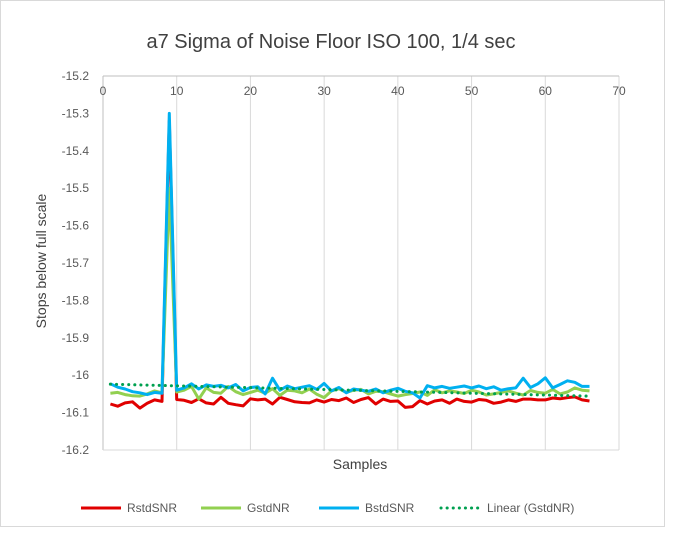  I want to click on y-tick-label: -15.7, so click(76, 263).